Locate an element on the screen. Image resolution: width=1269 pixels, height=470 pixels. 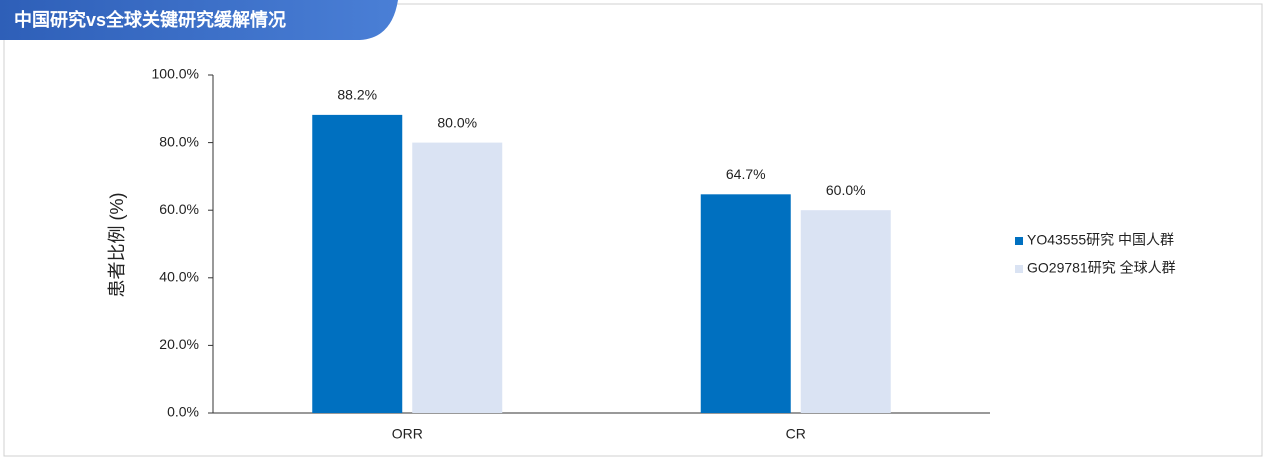
legend-label: YO43555研究 中国人群 is located at coordinates (1100, 240).